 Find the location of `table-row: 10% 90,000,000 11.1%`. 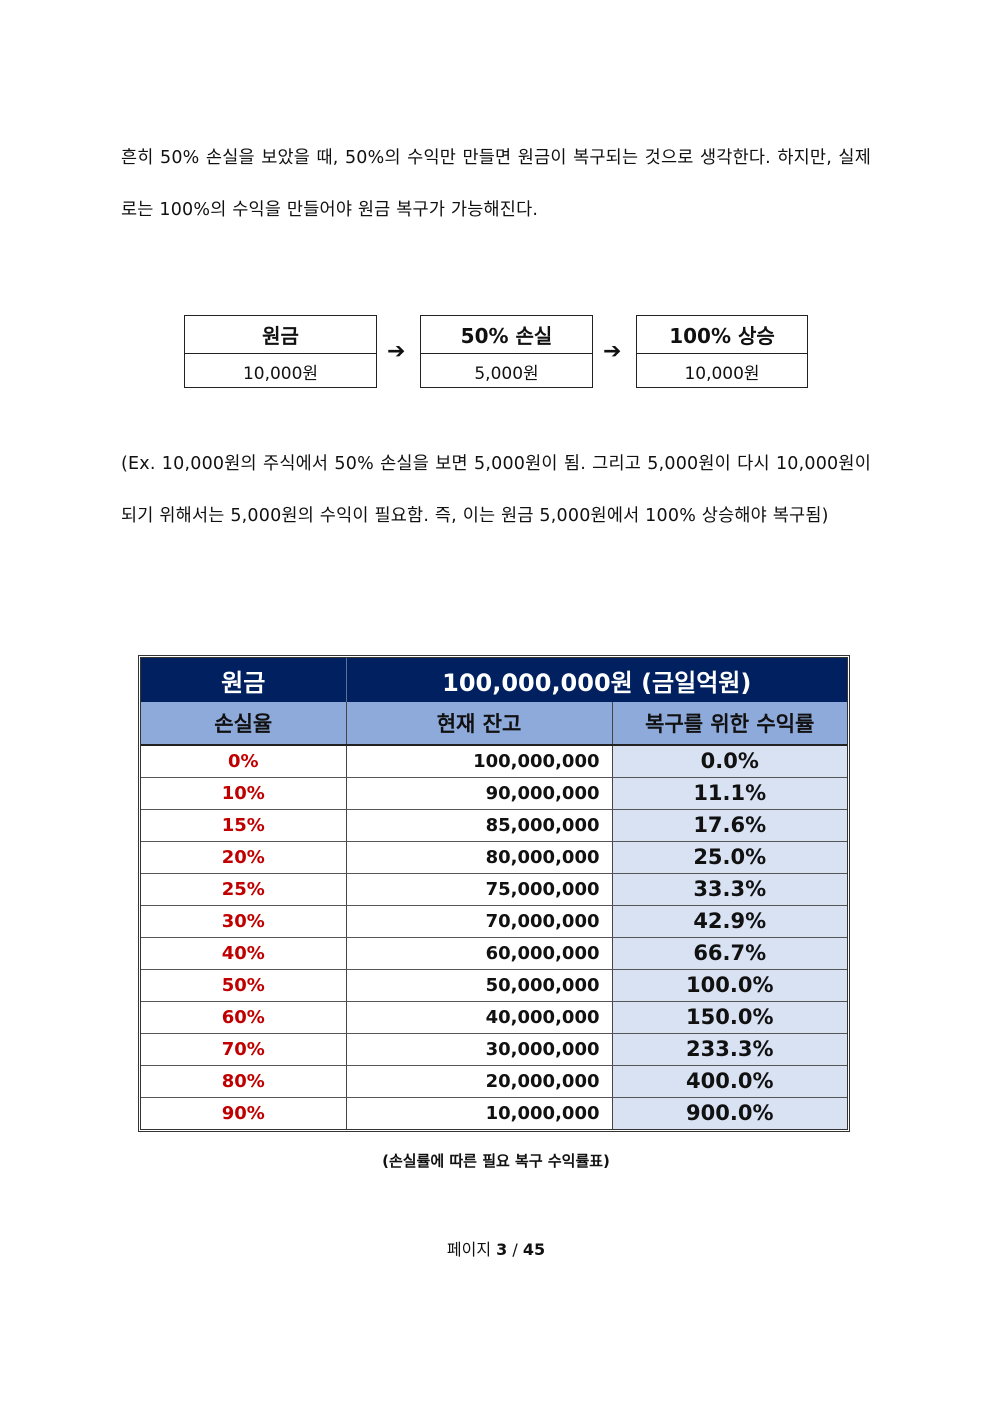

table-row: 10% 90,000,000 11.1% is located at coordinates (494, 793).